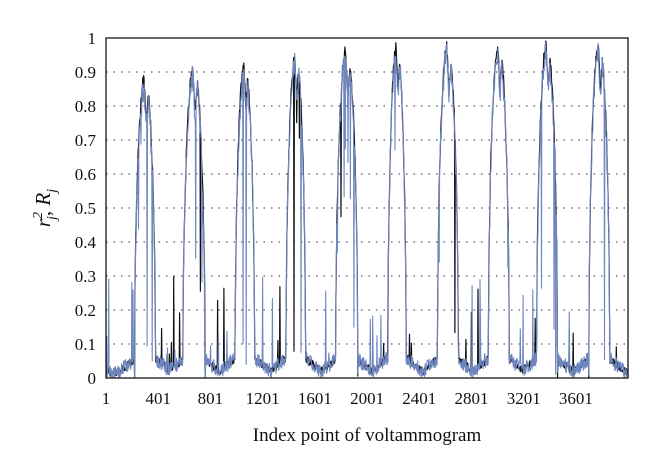 The height and width of the screenshot is (474, 660). What do you see at coordinates (52, 219) in the screenshot?
I see `y-axis-title-sub1: j` at bounding box center [52, 219].